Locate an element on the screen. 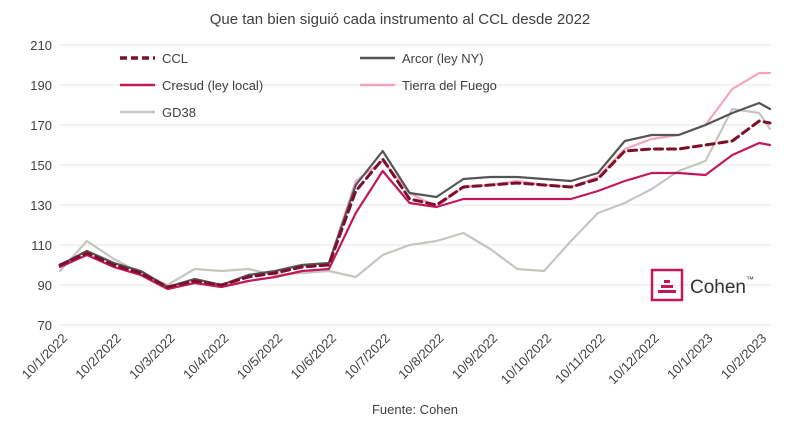 Image resolution: width=800 pixels, height=424 pixels. y-tick-label: 90 is located at coordinates (45, 285).